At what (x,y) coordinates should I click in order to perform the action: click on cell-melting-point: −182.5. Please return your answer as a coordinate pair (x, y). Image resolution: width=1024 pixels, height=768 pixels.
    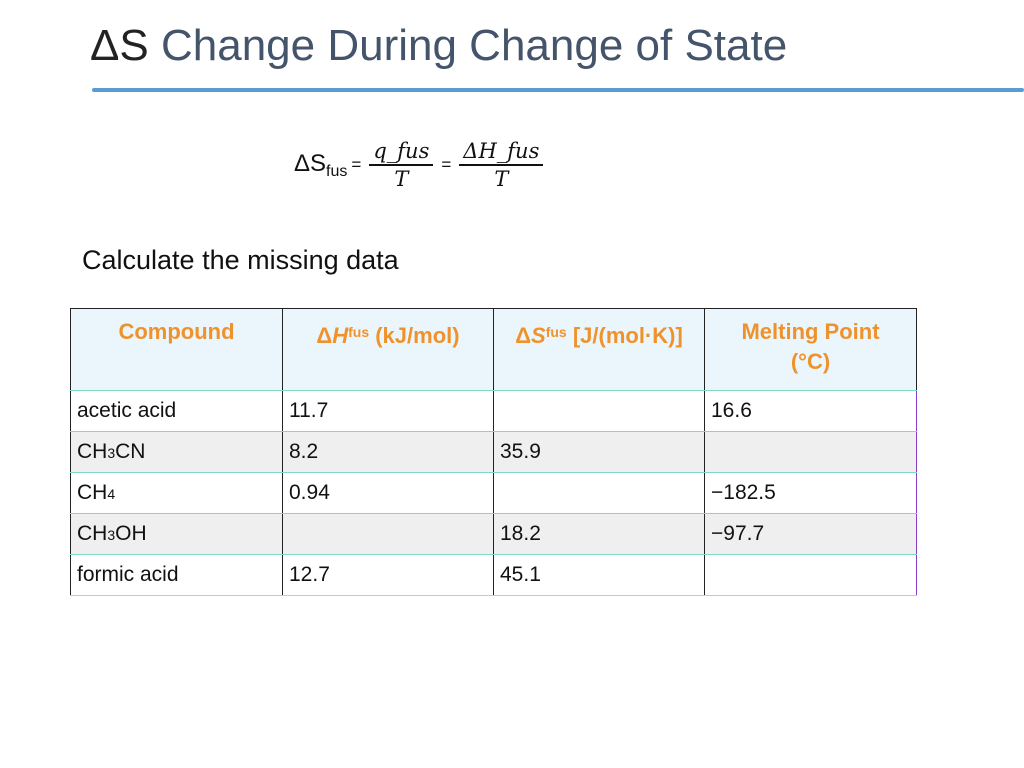
    Looking at the image, I should click on (810, 493).